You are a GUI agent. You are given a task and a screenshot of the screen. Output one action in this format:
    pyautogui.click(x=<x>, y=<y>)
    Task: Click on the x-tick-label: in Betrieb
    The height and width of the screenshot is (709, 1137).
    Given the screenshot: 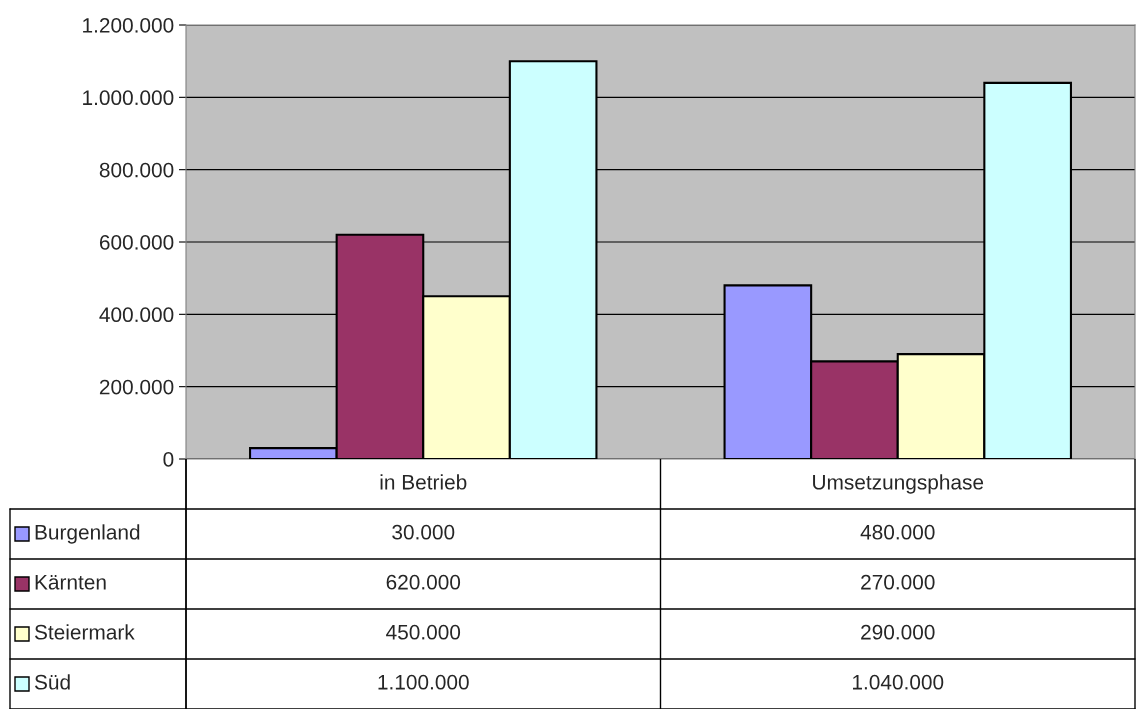 What is the action you would take?
    pyautogui.click(x=423, y=482)
    